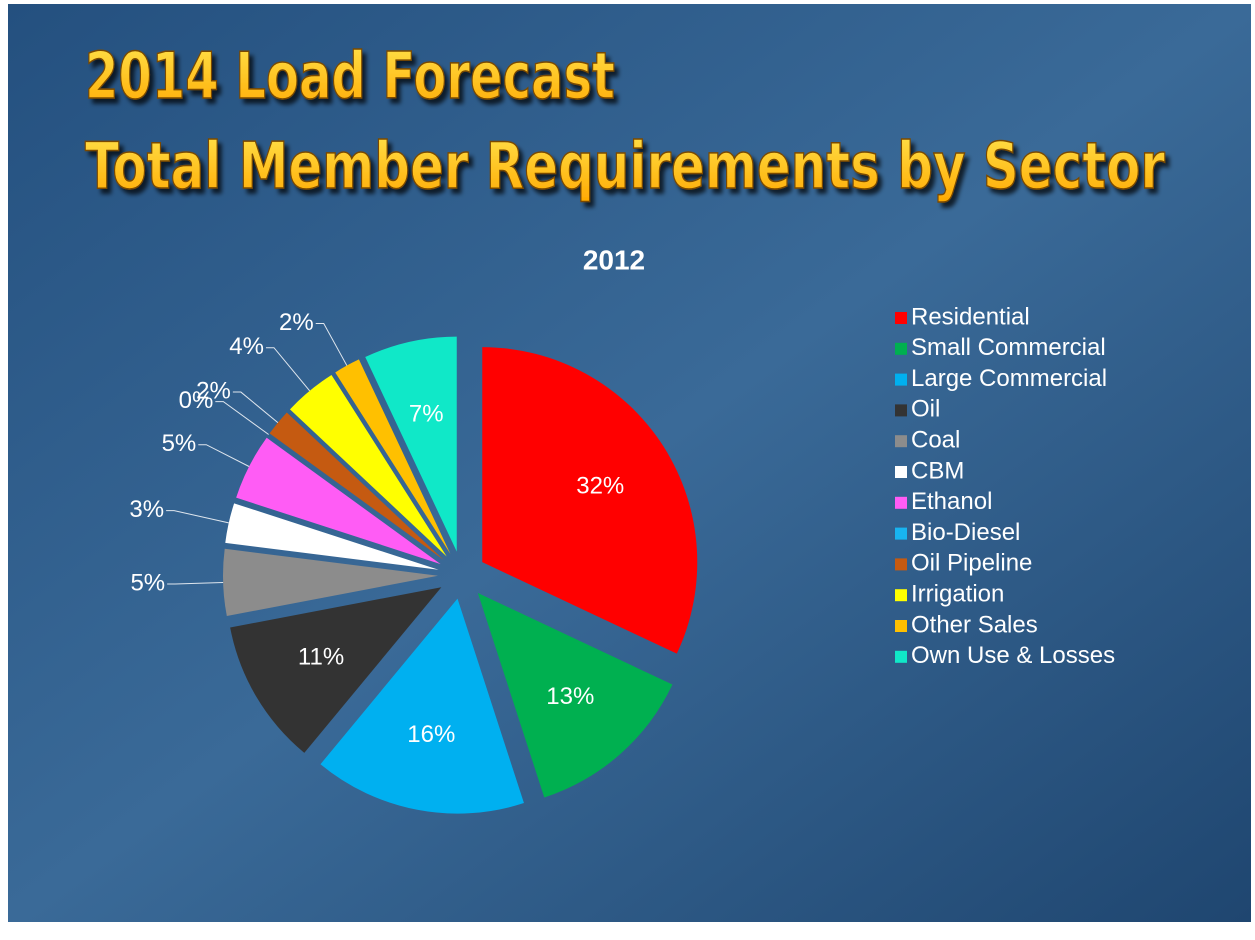  What do you see at coordinates (965, 532) in the screenshot?
I see `legend-label: Bio-Diesel` at bounding box center [965, 532].